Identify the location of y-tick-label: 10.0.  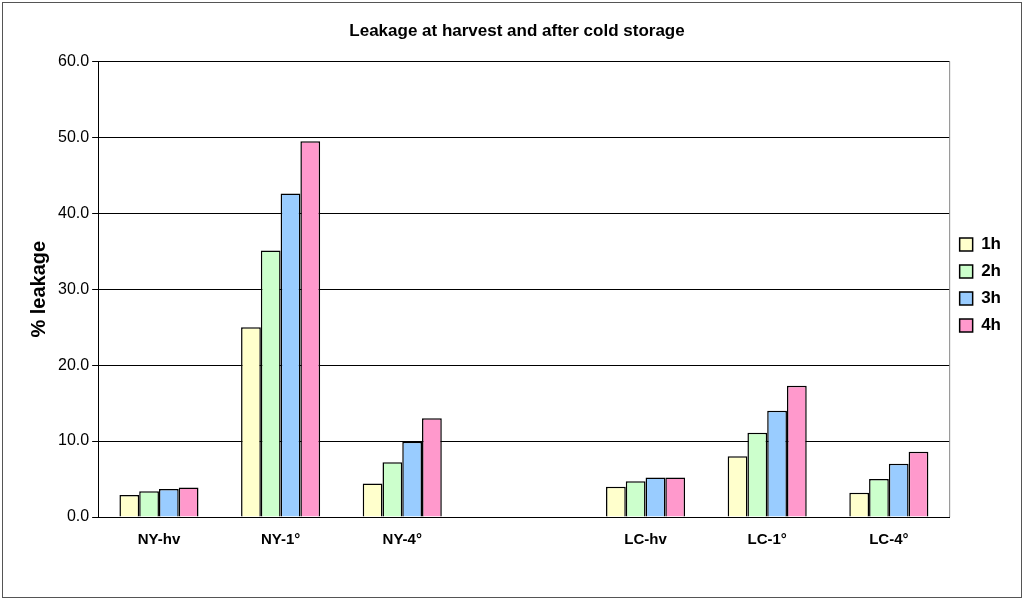
(74, 440).